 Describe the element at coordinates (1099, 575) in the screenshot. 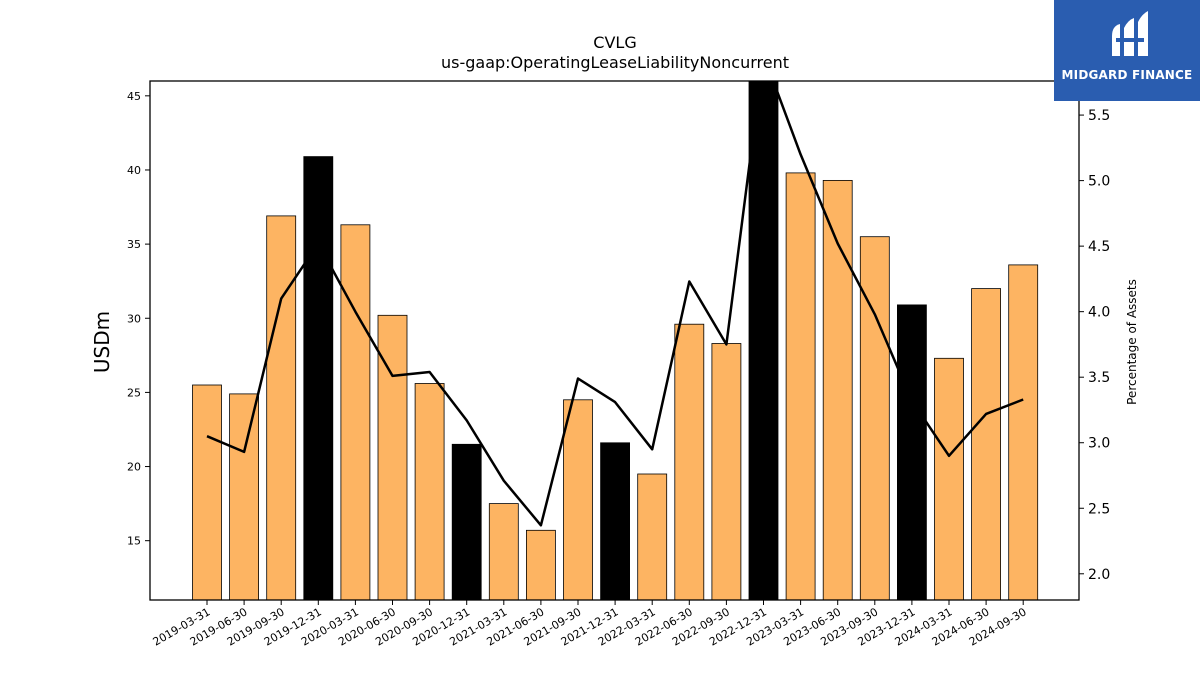

I see `y2-tick-label: 2.0` at that location.